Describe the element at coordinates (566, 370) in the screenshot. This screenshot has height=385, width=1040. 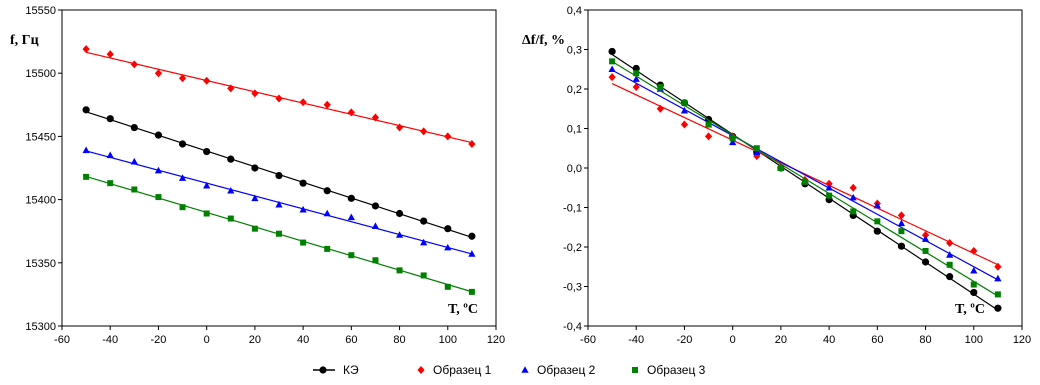
I see `legend-label: Образец 2` at that location.